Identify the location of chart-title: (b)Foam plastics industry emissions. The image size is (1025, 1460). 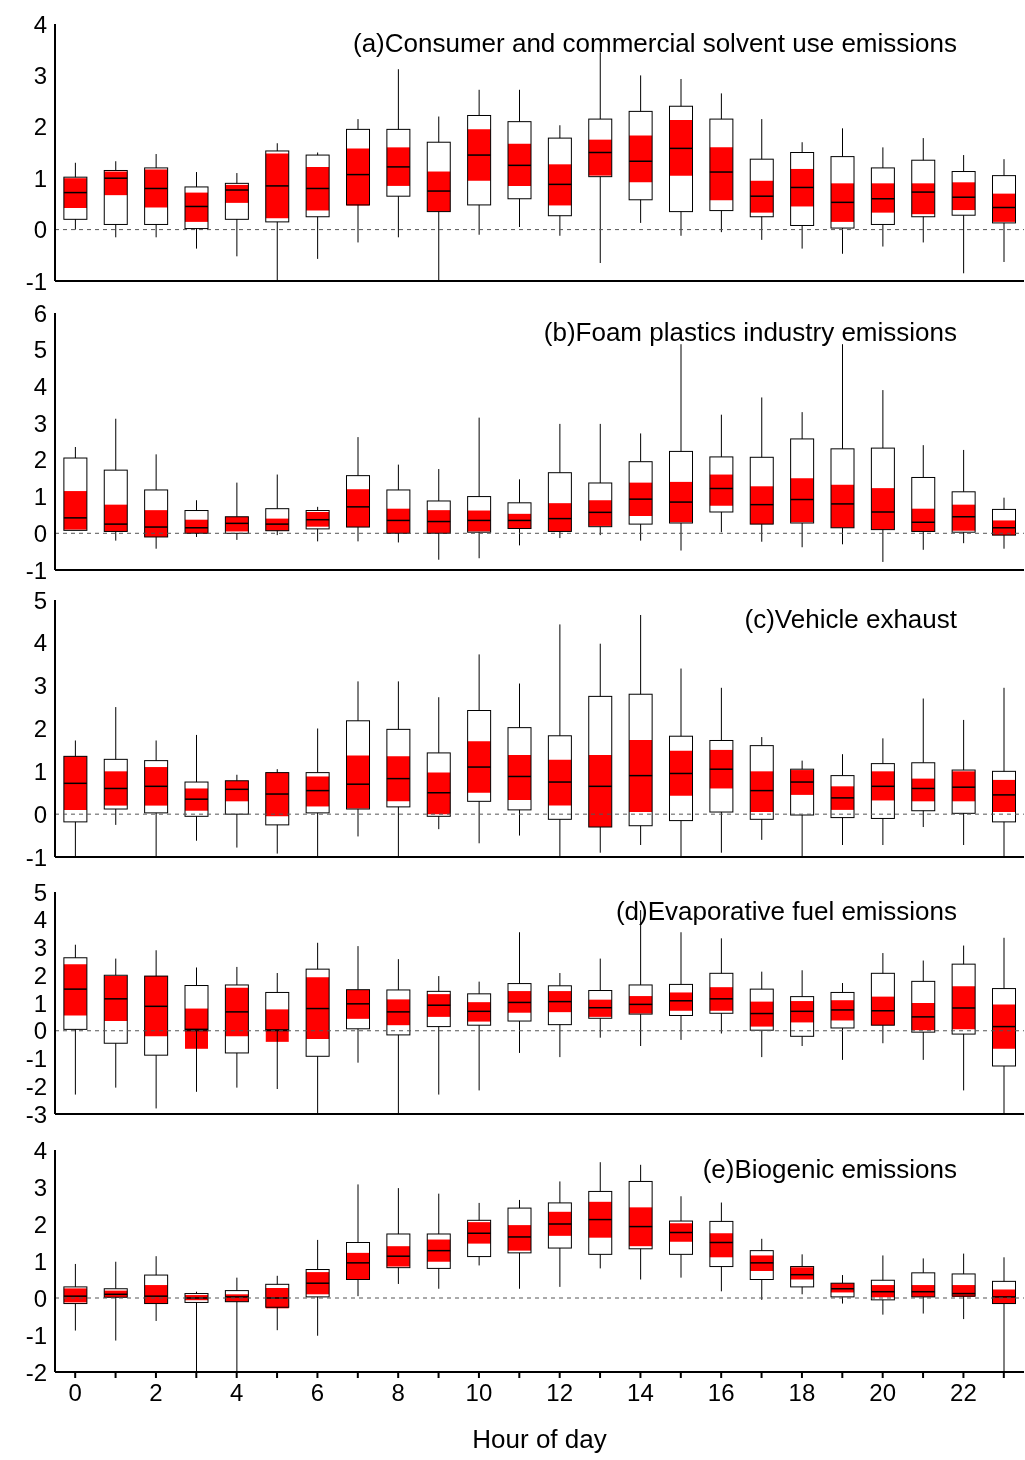
(750, 332).